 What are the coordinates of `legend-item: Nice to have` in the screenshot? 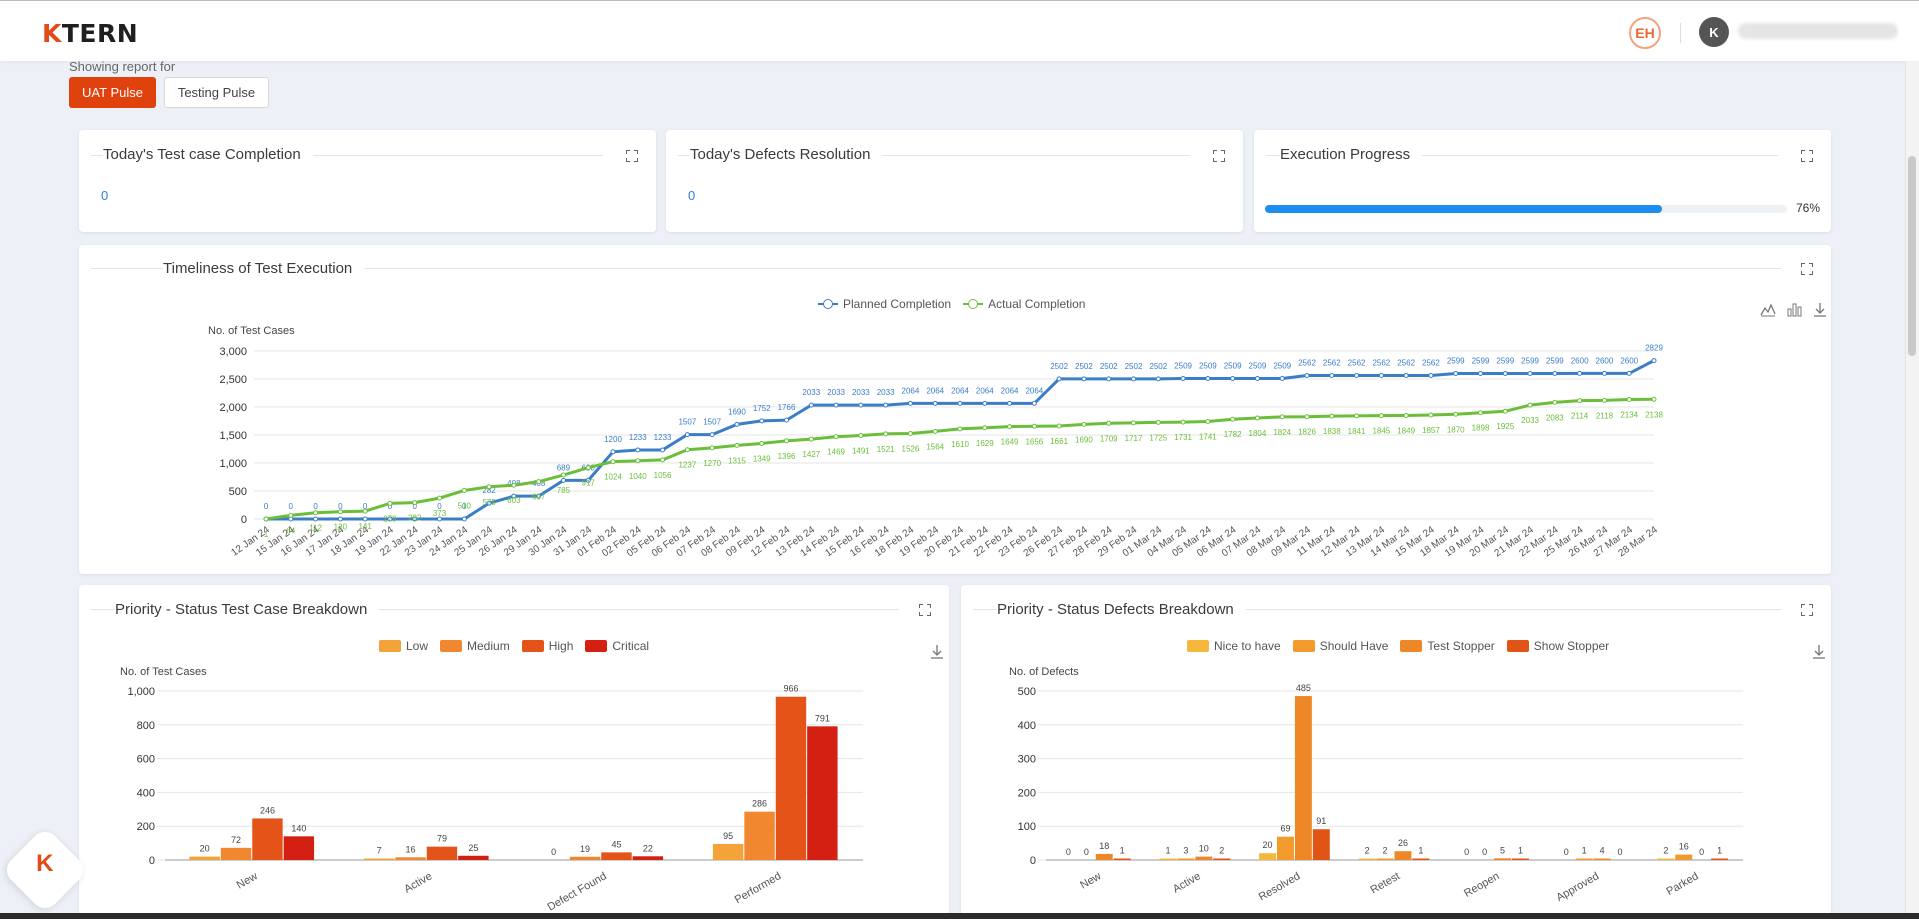 It's located at (1234, 646).